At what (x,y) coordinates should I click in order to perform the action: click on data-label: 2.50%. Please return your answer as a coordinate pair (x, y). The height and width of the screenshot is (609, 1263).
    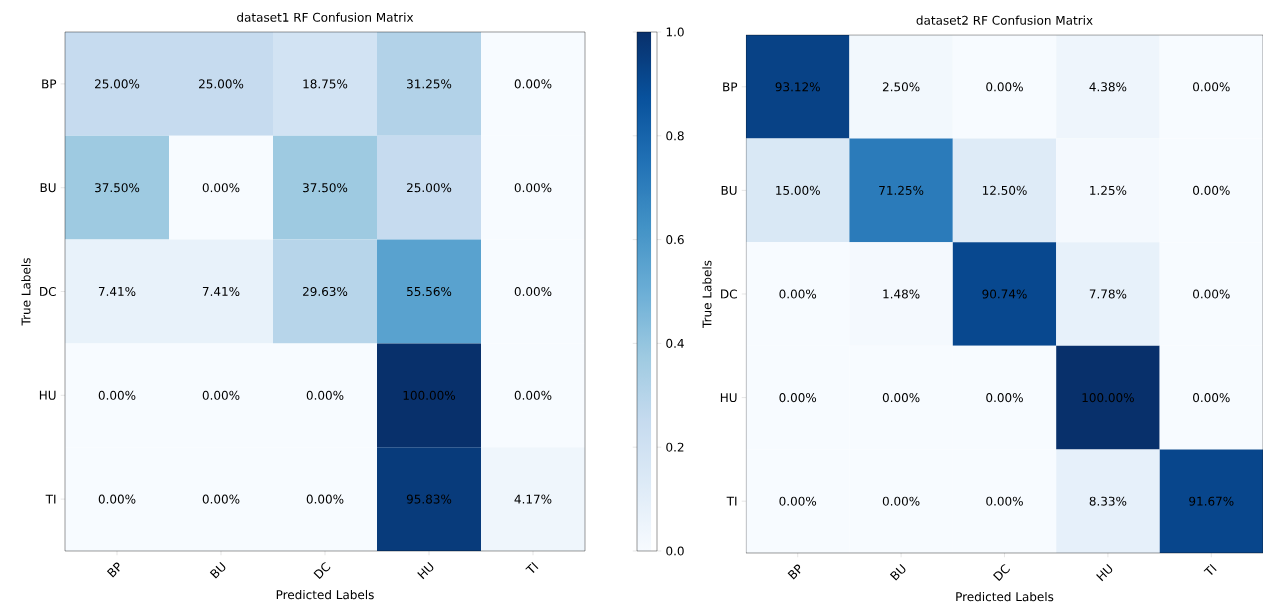
    Looking at the image, I should click on (901, 87).